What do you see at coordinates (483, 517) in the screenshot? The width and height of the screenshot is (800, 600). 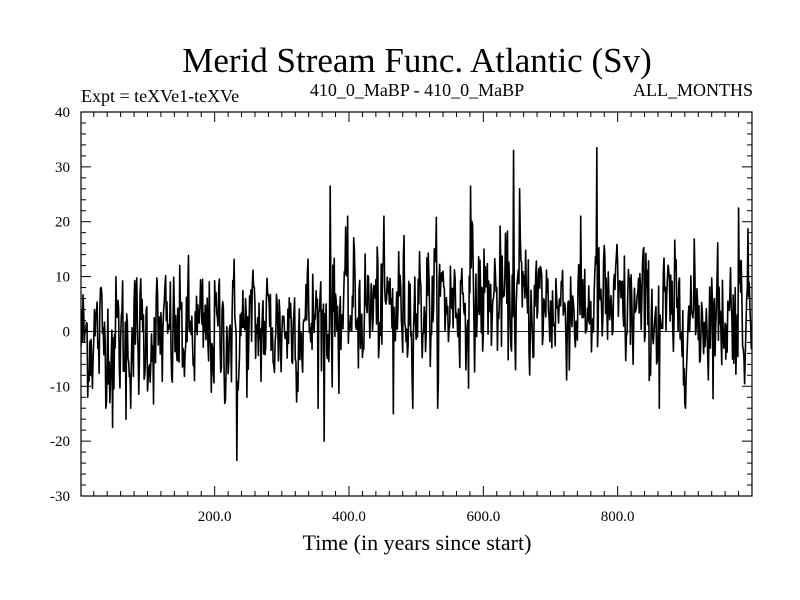 I see `x-tick-label: 600.0` at bounding box center [483, 517].